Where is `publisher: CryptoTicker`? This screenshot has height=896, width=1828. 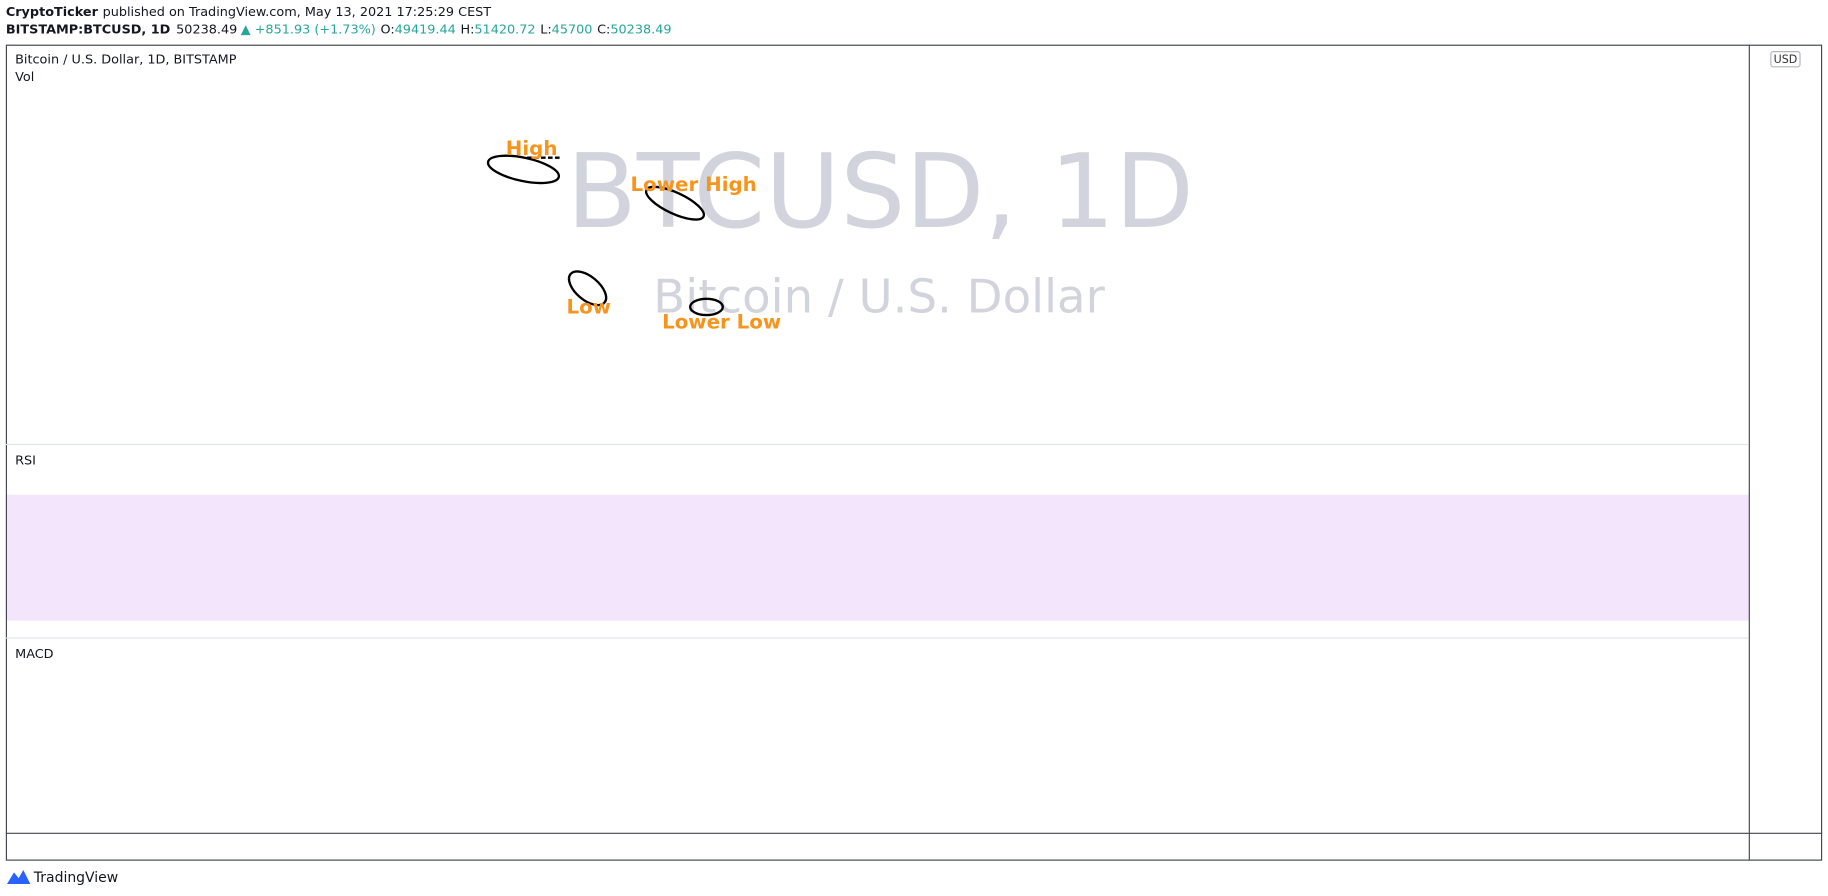
publisher: CryptoTicker is located at coordinates (52, 11).